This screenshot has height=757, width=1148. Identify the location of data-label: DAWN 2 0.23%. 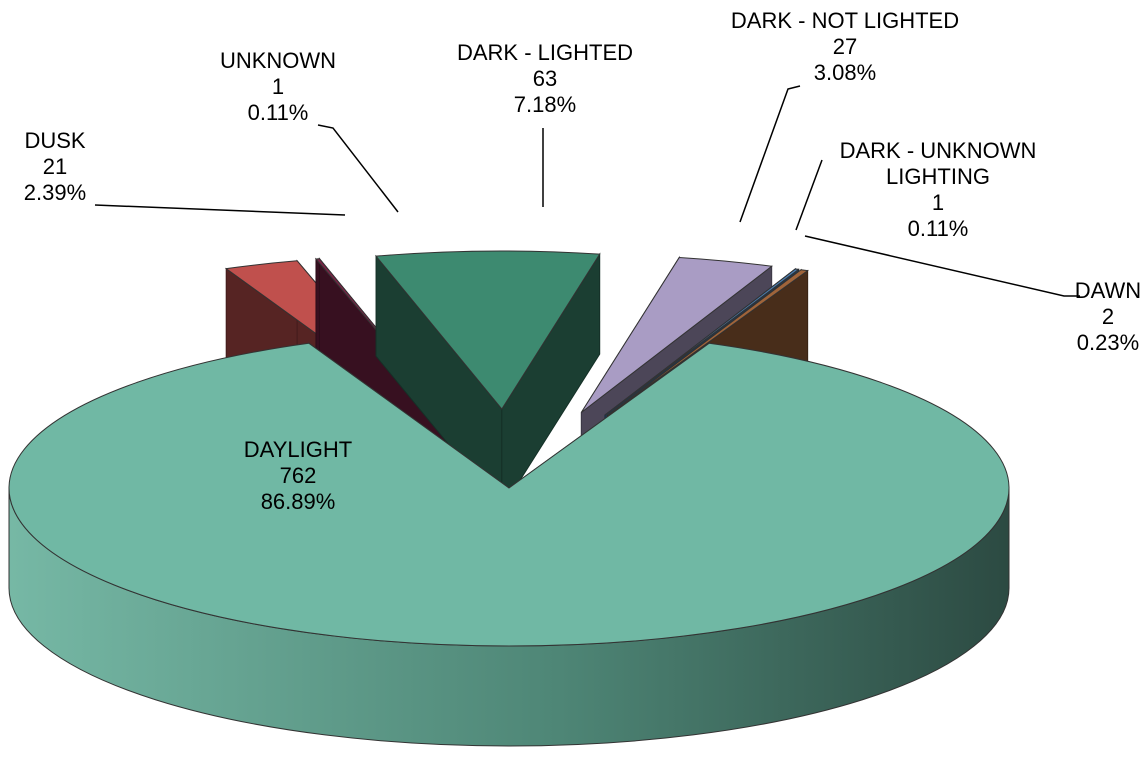
(1108, 317).